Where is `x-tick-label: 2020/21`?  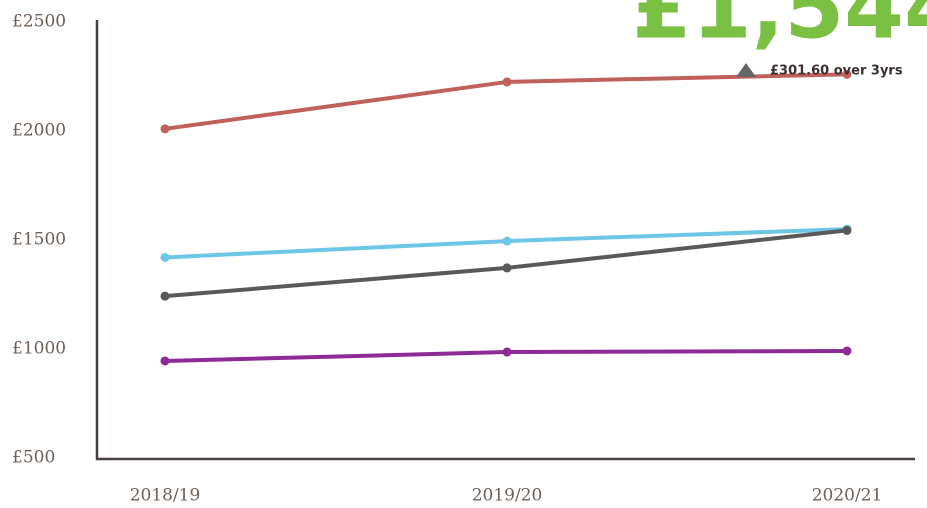
x-tick-label: 2020/21 is located at coordinates (847, 496).